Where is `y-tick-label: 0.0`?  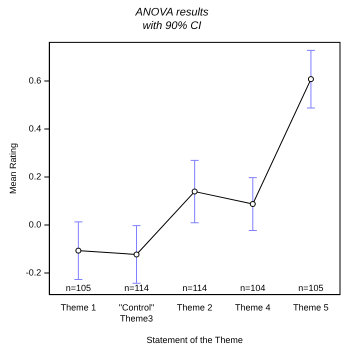
y-tick-label: 0.0 is located at coordinates (35, 224).